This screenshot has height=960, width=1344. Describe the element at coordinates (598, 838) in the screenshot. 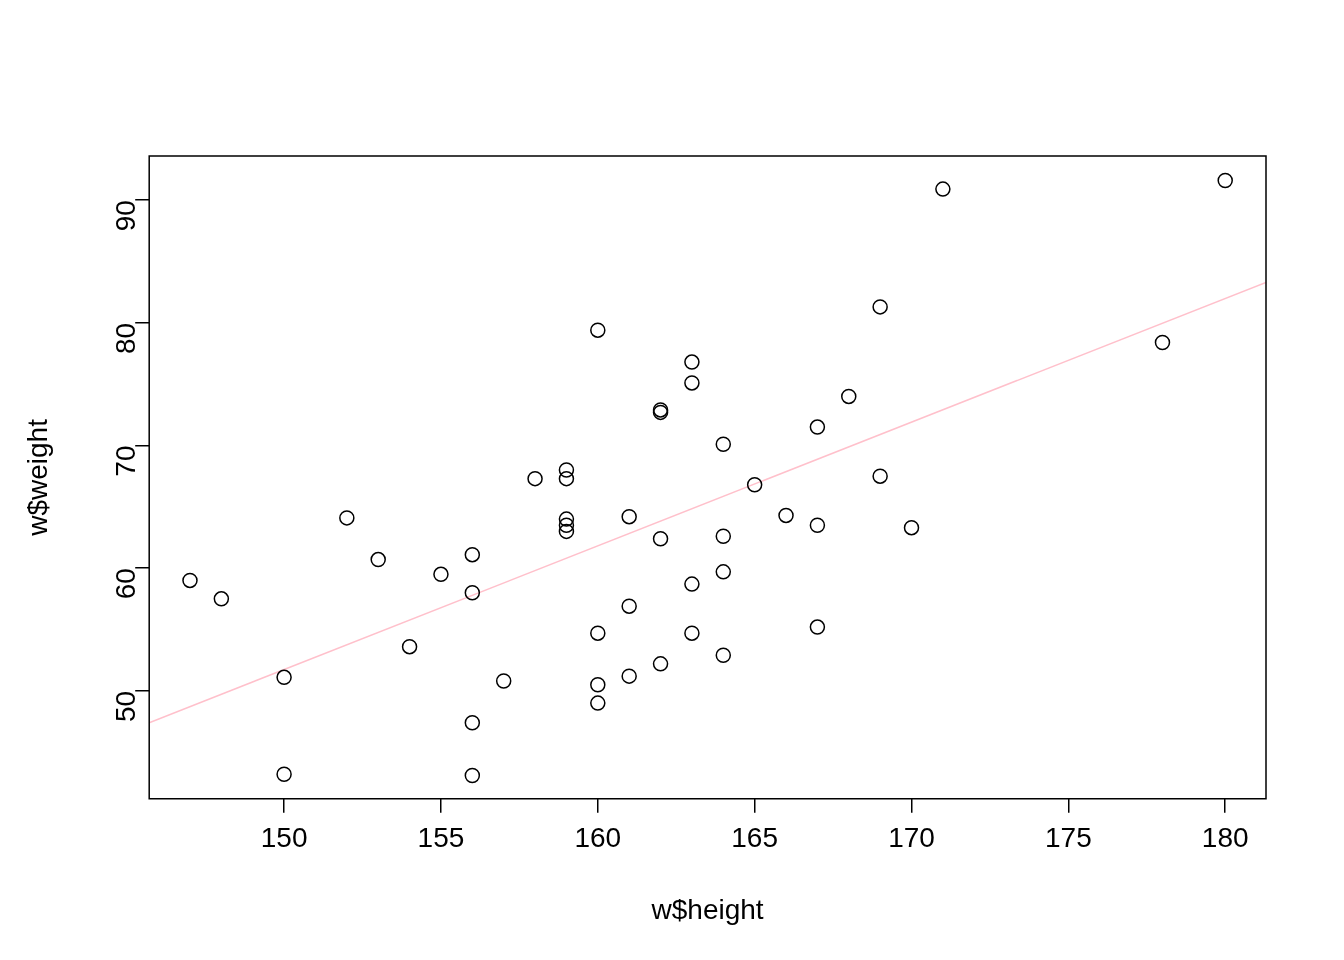

I see `x-tick-label: 160` at that location.